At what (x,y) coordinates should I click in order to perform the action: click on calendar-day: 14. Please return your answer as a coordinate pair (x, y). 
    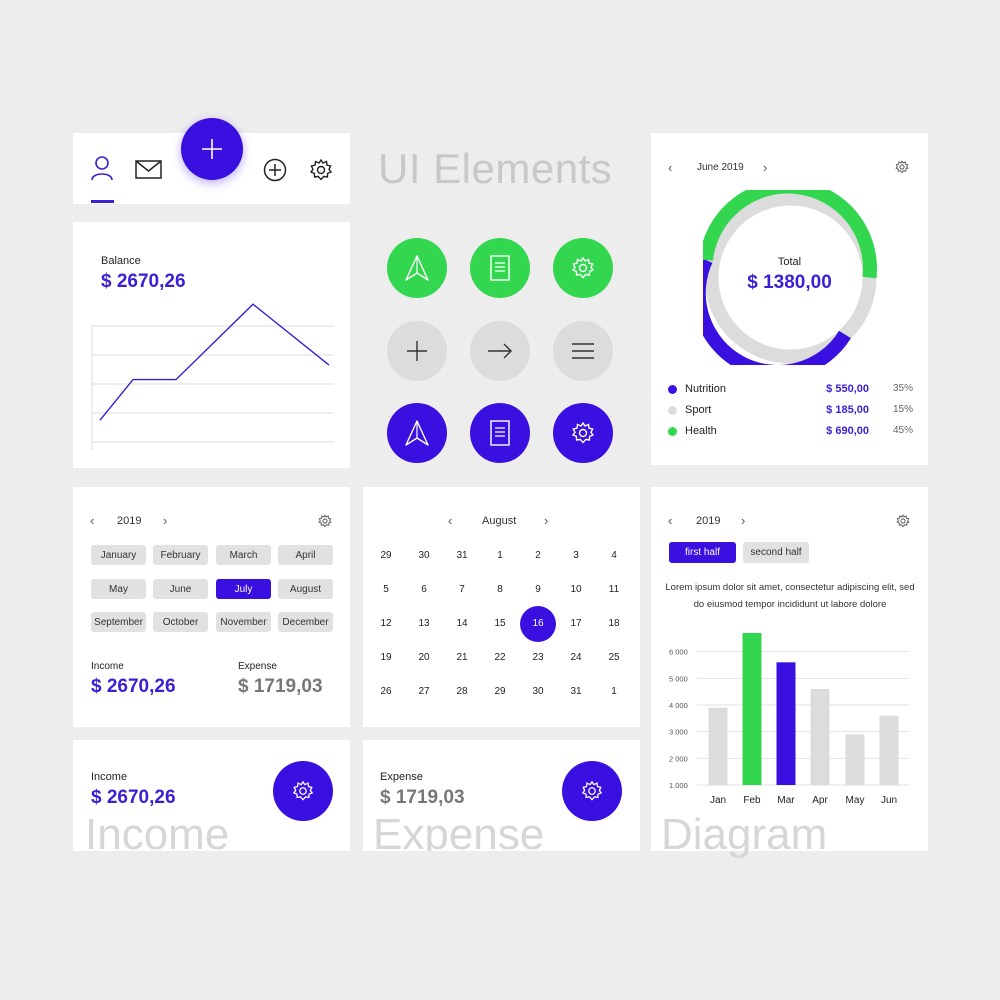
    Looking at the image, I should click on (462, 623).